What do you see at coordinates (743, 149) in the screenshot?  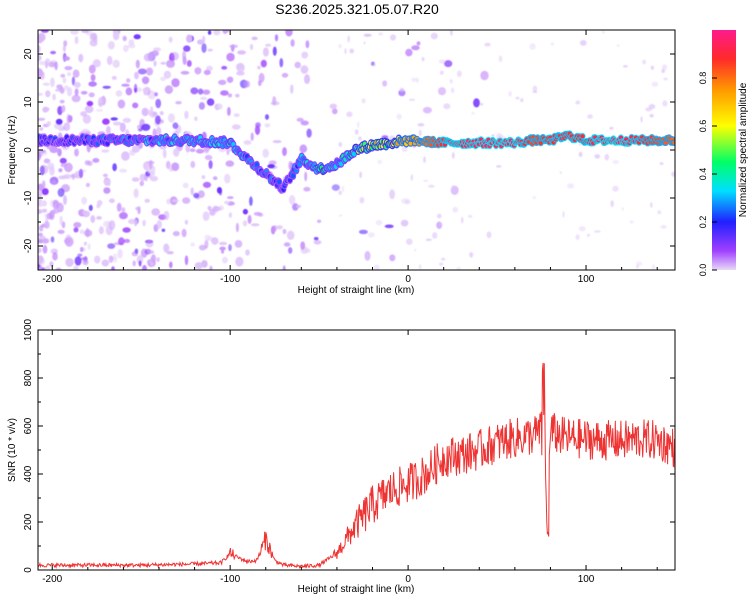 I see `colorbar-label: Normalized spectral amplitude` at bounding box center [743, 149].